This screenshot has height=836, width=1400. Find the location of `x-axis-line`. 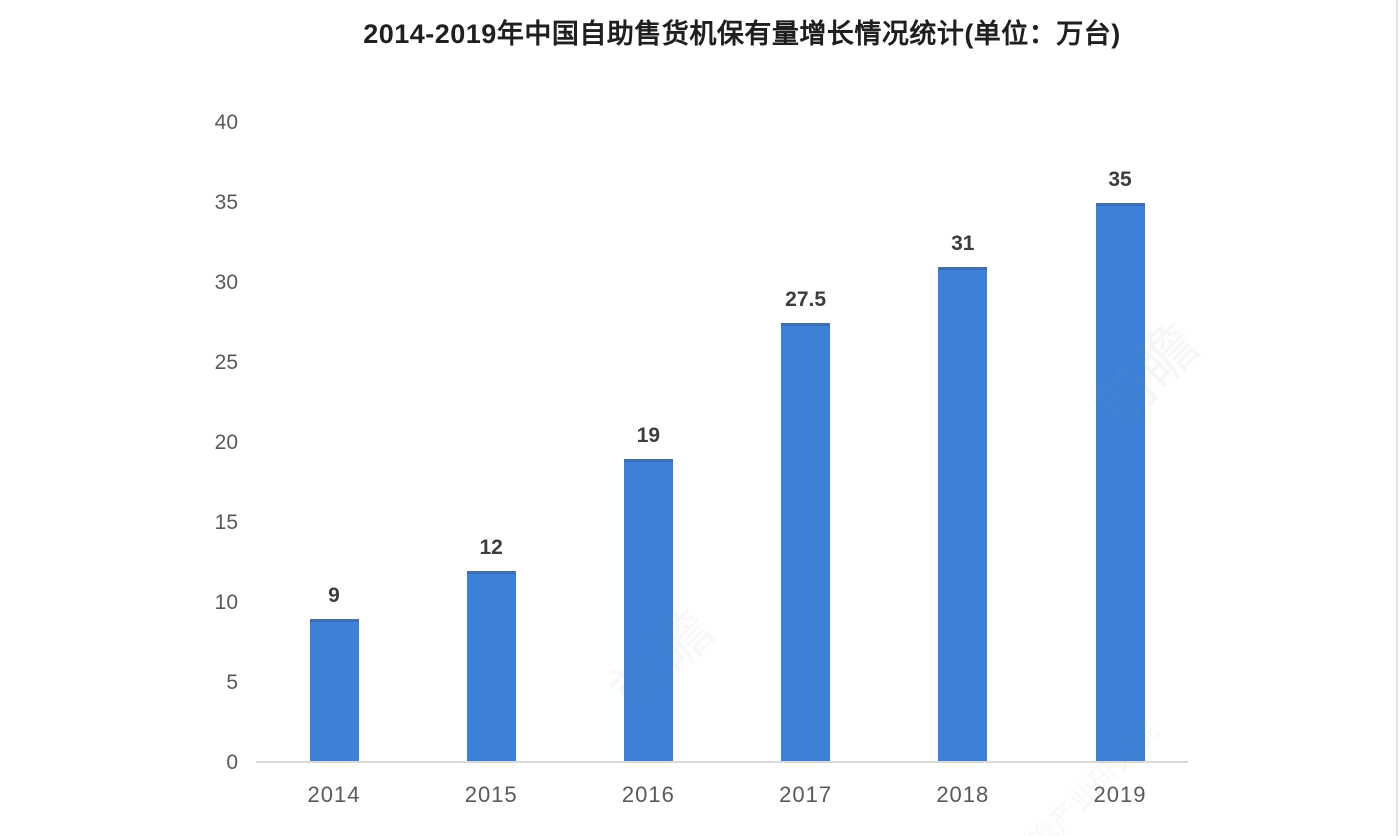

x-axis-line is located at coordinates (722, 762).